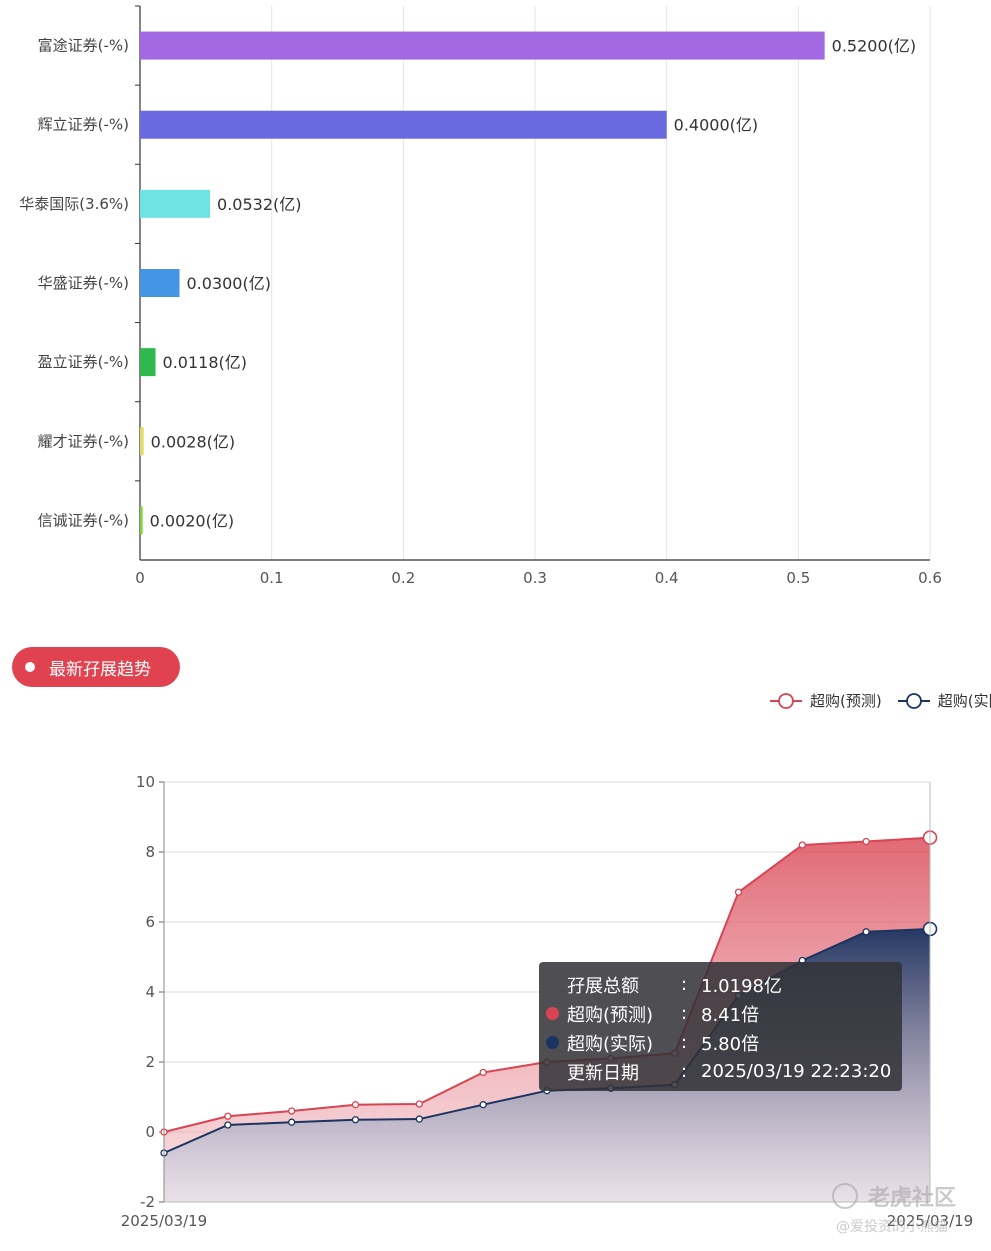 Image resolution: width=991 pixels, height=1251 pixels. I want to click on x-tick-label: 0.6, so click(930, 578).